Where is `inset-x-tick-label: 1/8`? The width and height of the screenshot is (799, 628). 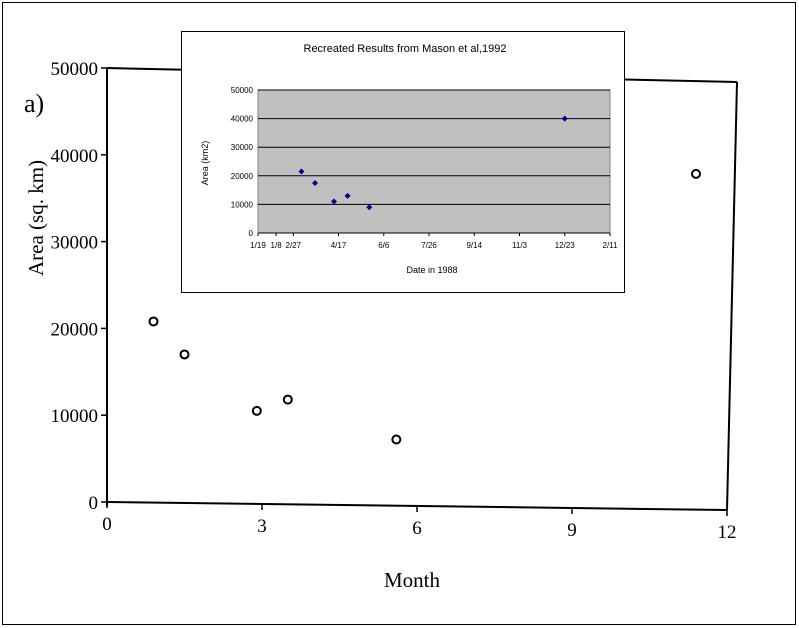 inset-x-tick-label: 1/8 is located at coordinates (277, 245).